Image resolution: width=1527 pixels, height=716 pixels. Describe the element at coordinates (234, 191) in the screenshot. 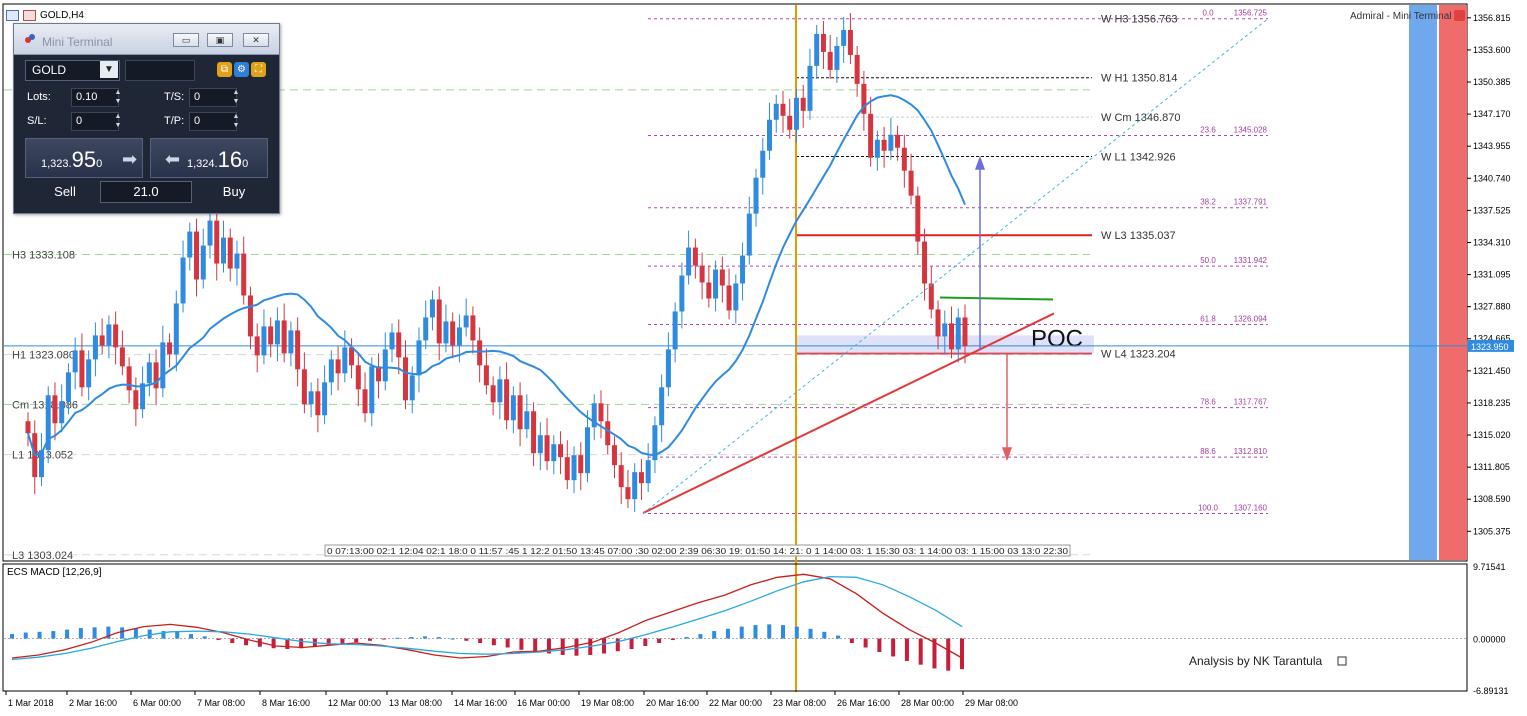

I see `buy-button: Buy` at that location.